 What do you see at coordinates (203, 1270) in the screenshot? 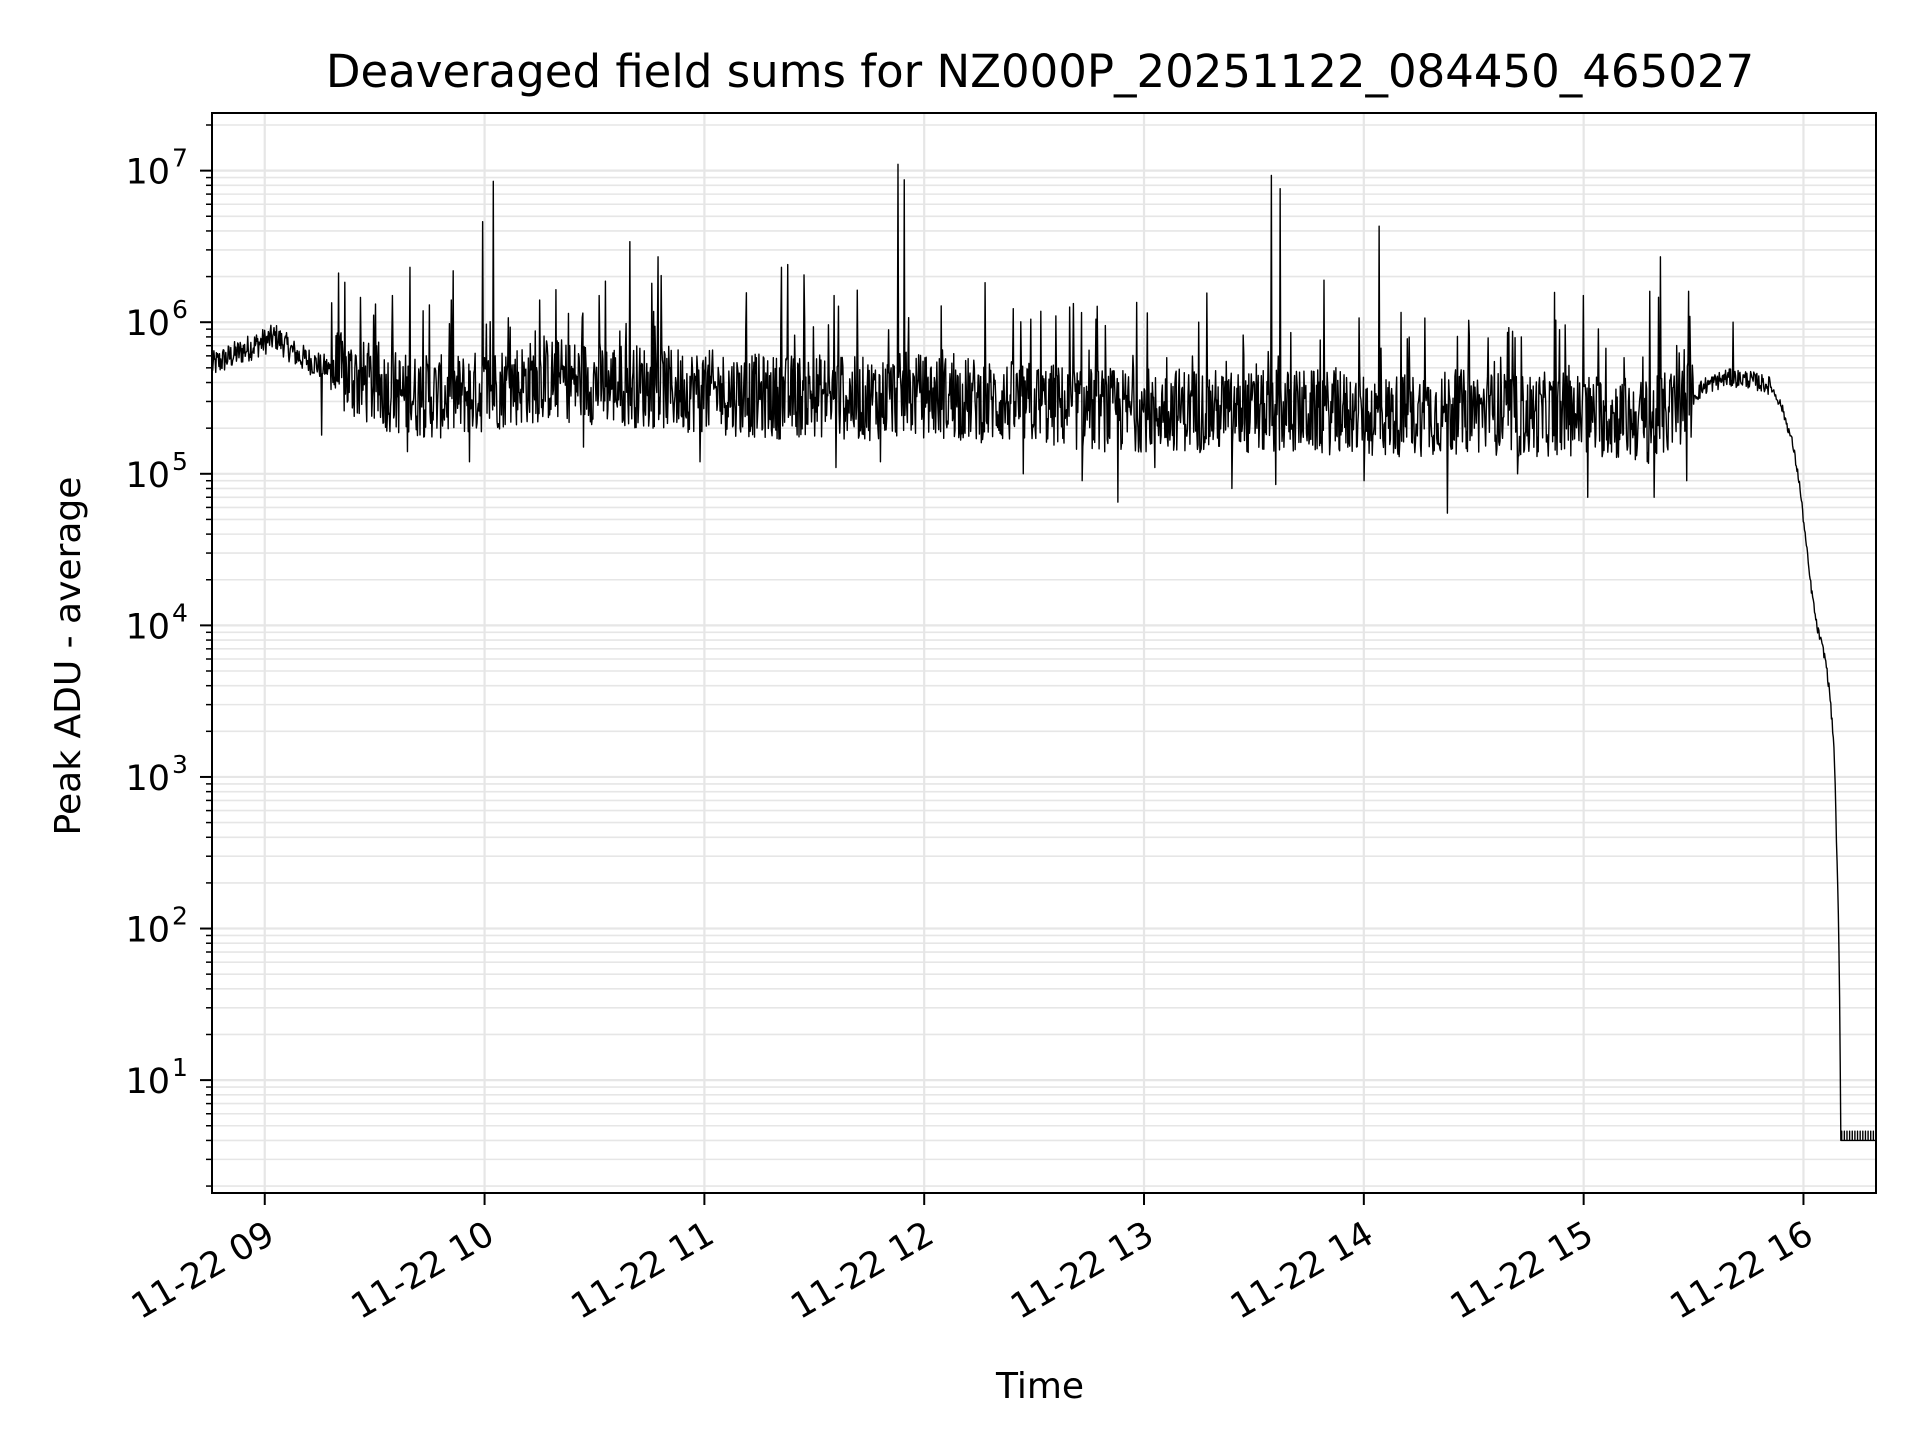
I see `x-tick-label: 11-22 09` at bounding box center [203, 1270].